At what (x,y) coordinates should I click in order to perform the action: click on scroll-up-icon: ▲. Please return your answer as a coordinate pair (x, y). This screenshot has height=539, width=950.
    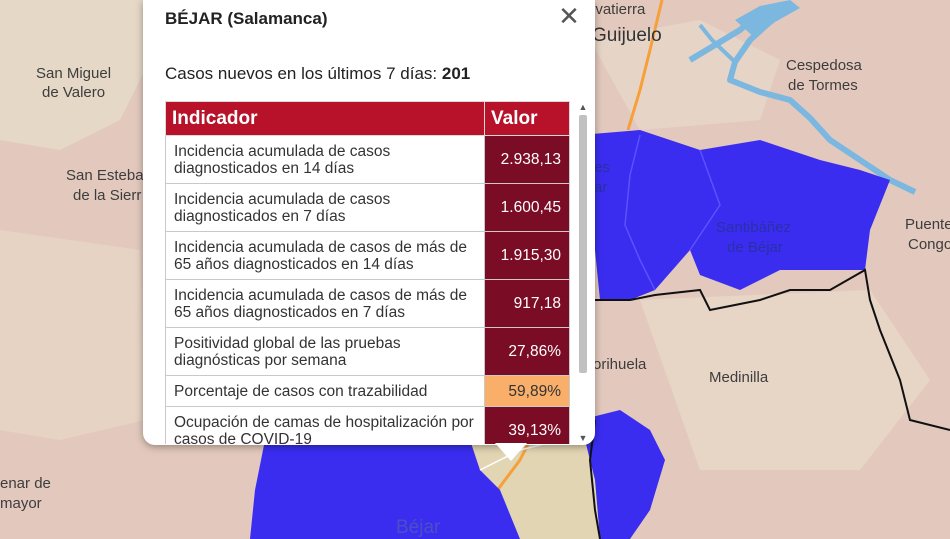
    Looking at the image, I should click on (583, 107).